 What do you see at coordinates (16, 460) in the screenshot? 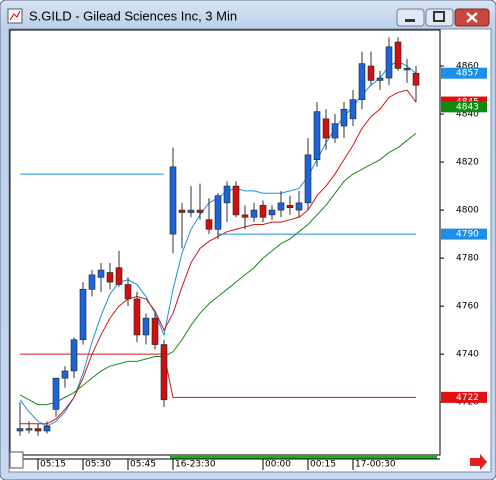
I see `scroll-box` at bounding box center [16, 460].